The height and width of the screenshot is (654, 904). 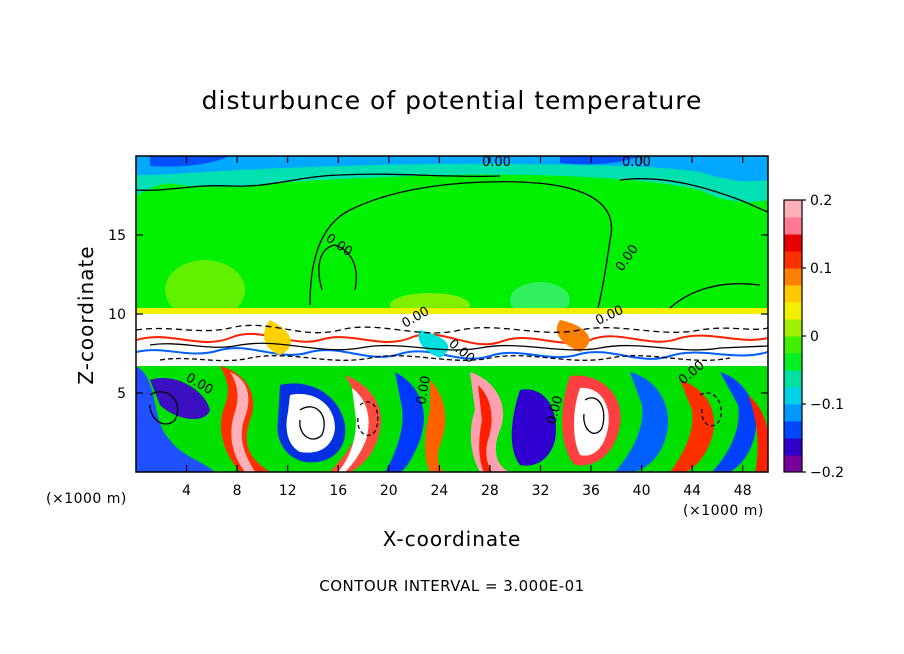 I want to click on x-tick-label: 44, so click(x=692, y=491).